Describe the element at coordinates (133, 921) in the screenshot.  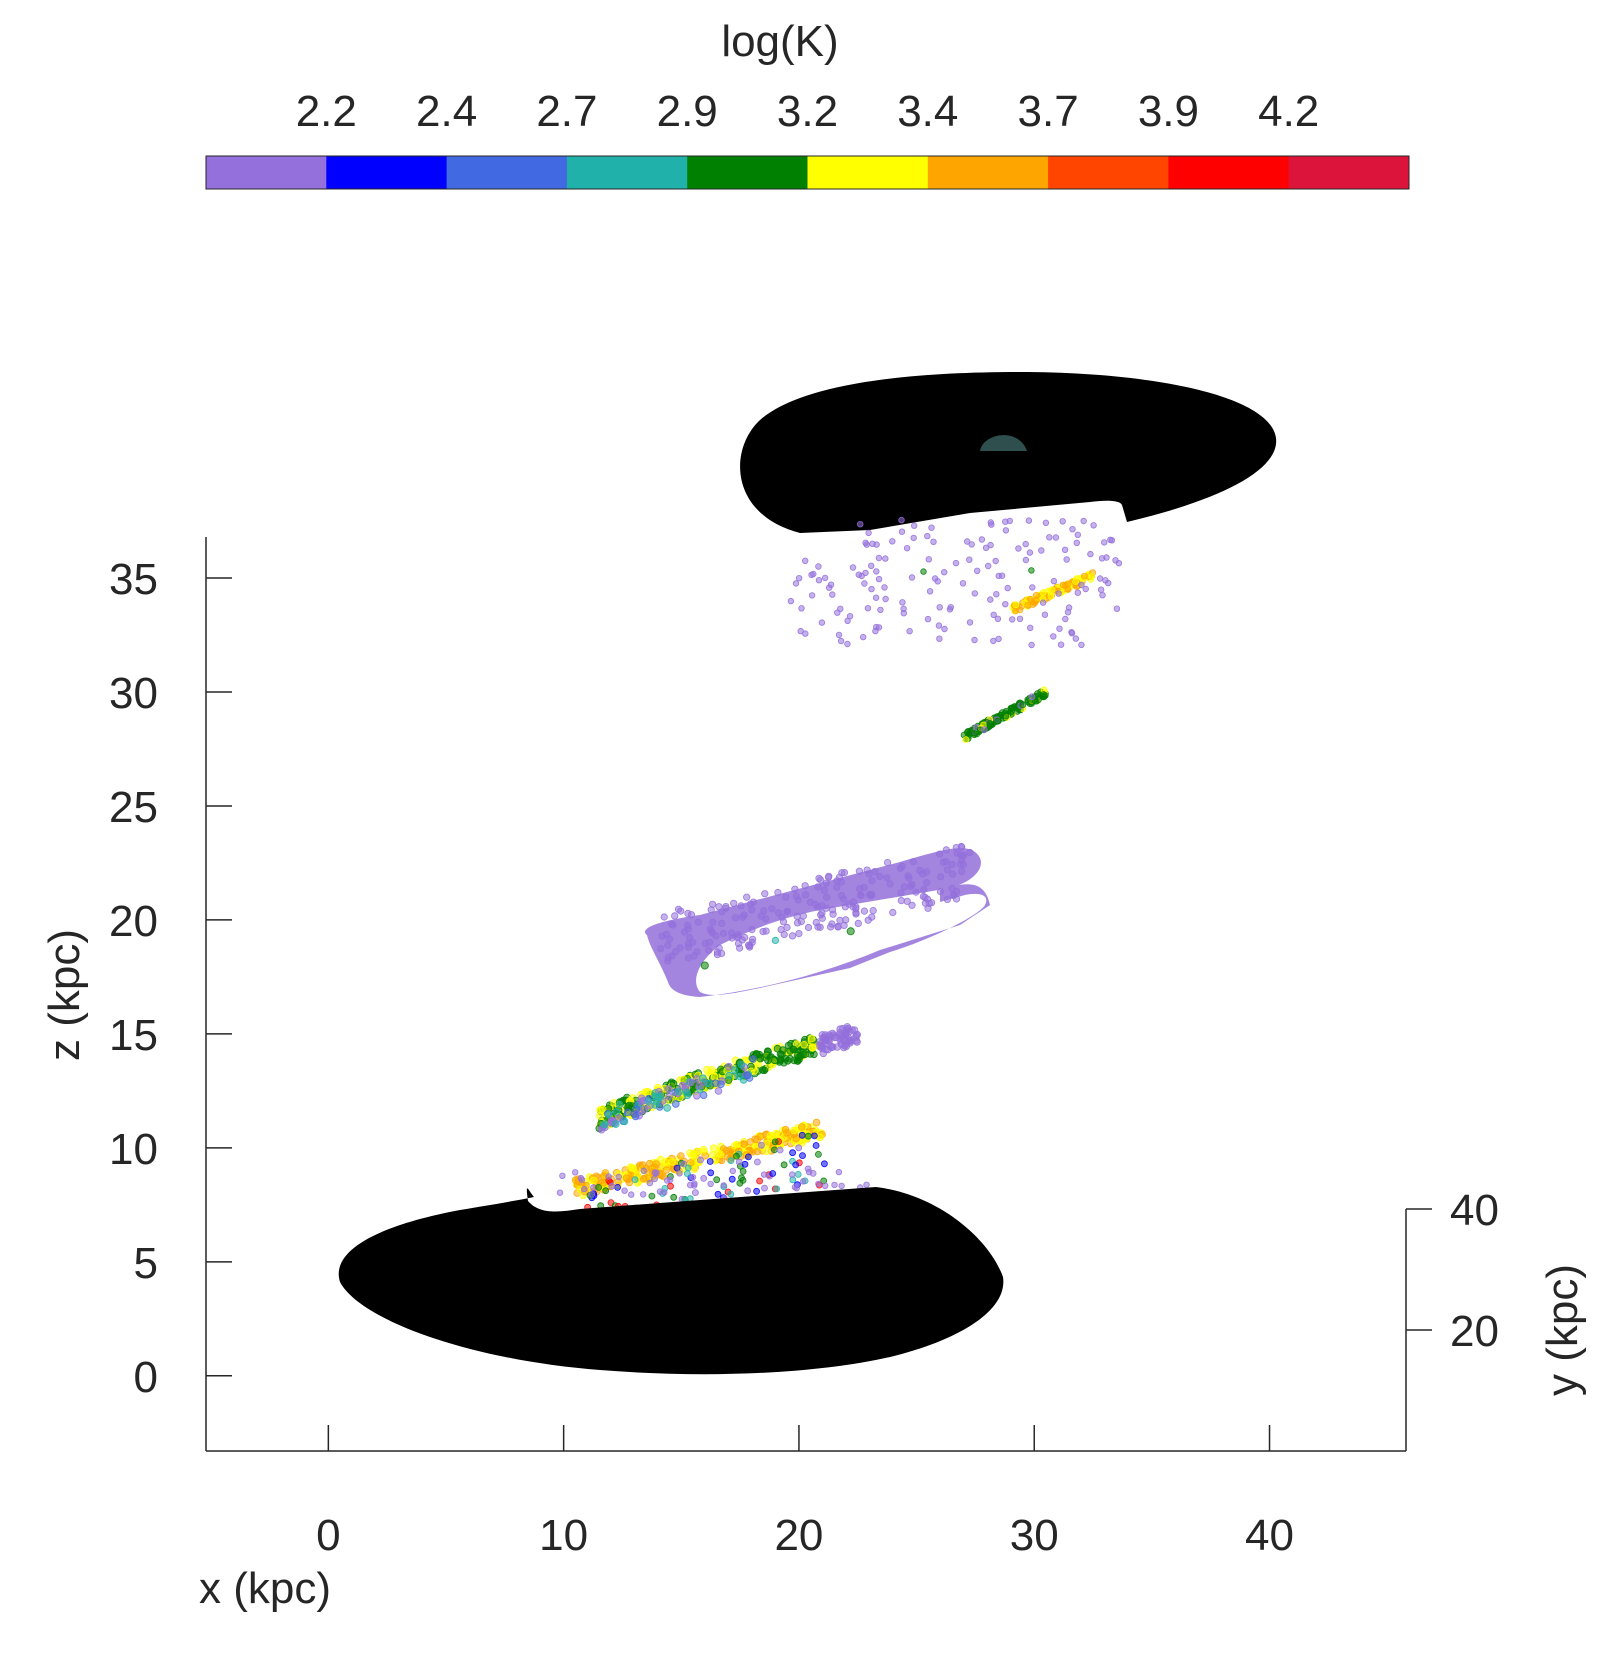
I see `z-tick-label: 20` at that location.